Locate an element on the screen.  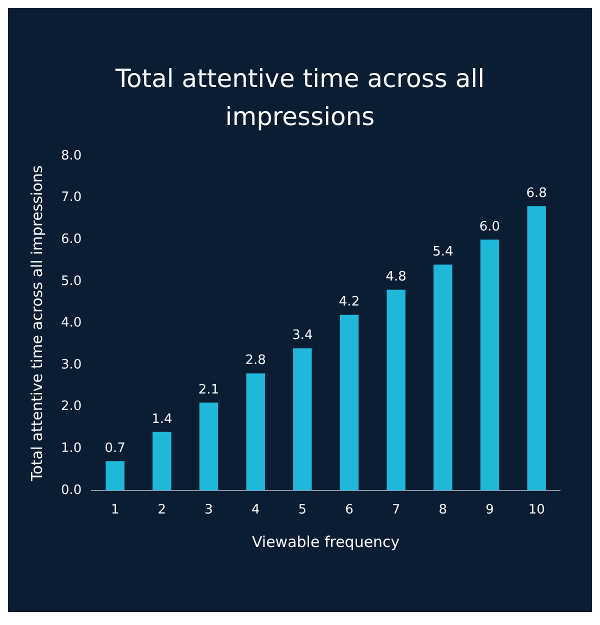
data-label: 0.7 is located at coordinates (115, 448).